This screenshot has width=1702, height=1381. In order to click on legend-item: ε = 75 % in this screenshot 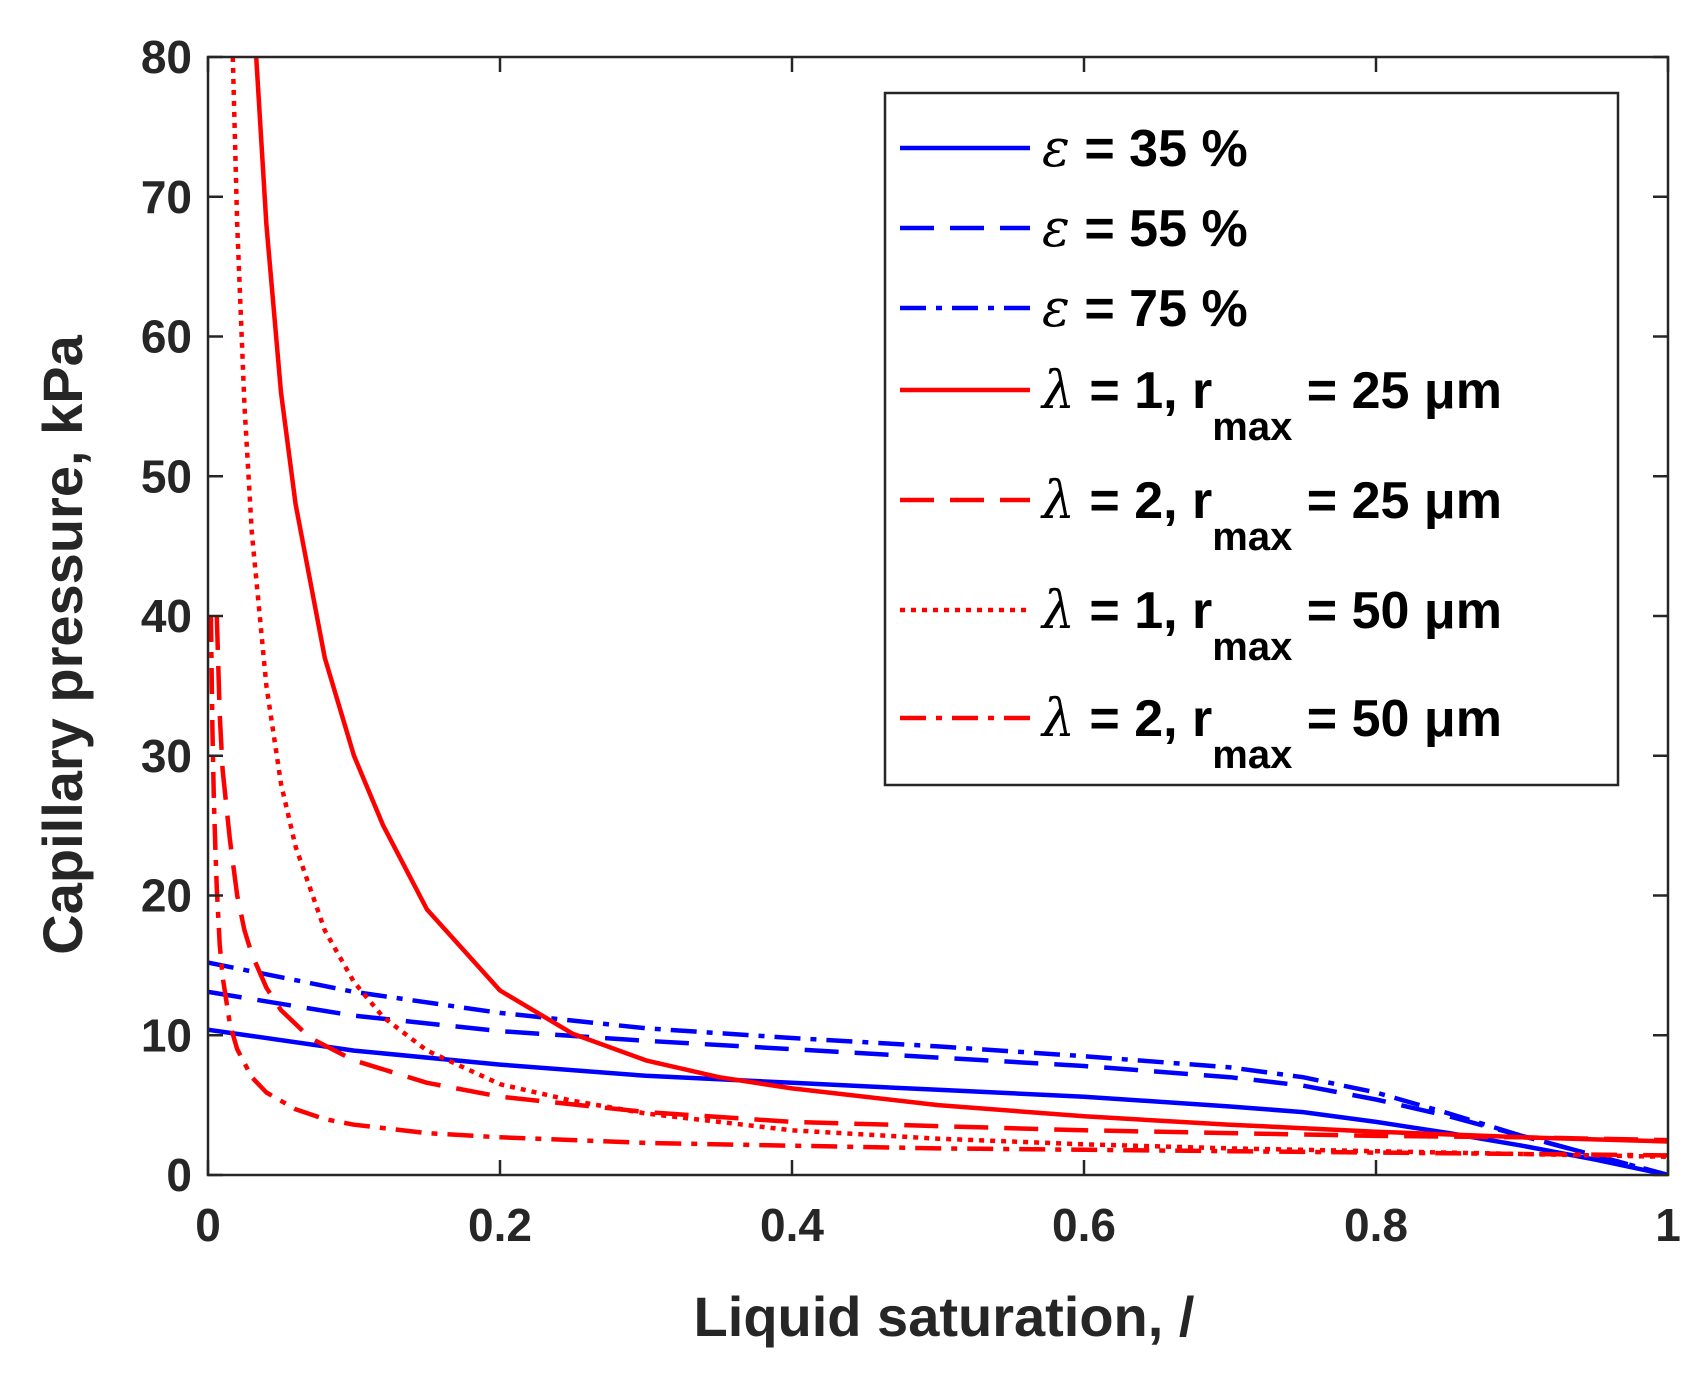, I will do `click(1074, 309)`.